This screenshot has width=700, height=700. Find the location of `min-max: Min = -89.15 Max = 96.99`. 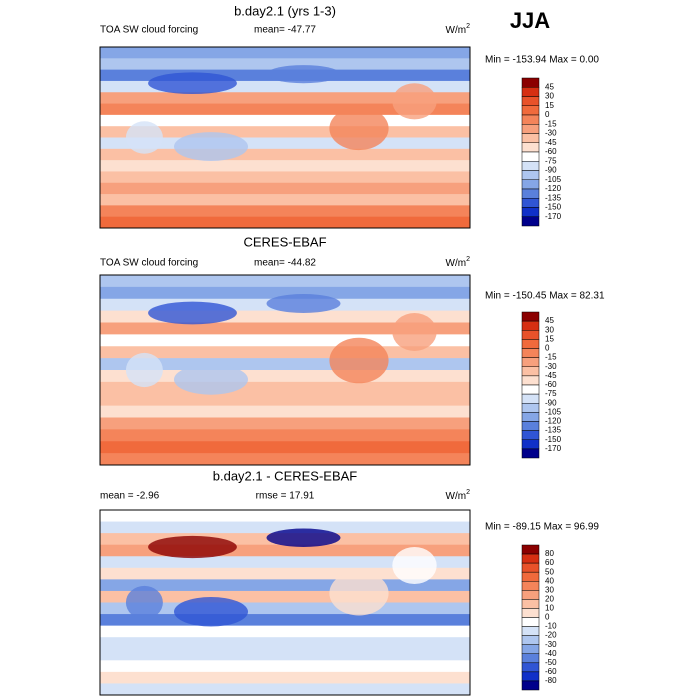

min-max: Min = -89.15 Max = 96.99 is located at coordinates (542, 527).